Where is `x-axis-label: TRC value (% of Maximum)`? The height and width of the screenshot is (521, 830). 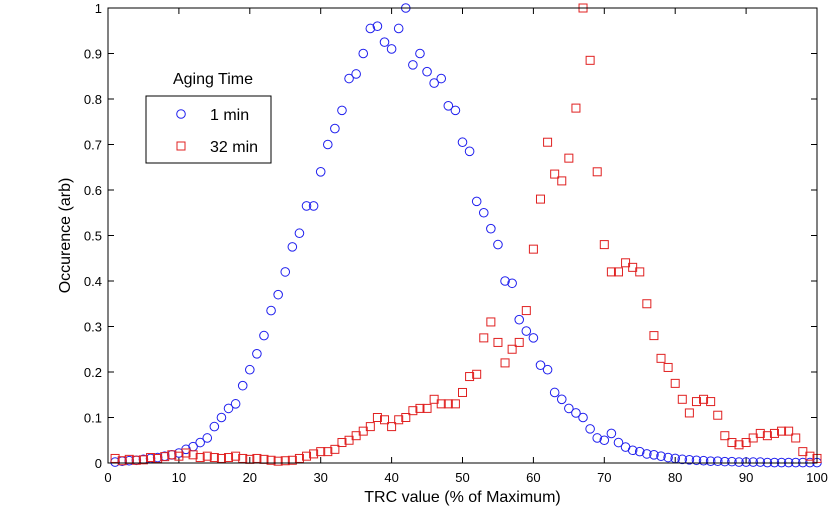 x-axis-label: TRC value (% of Maximum) is located at coordinates (462, 497).